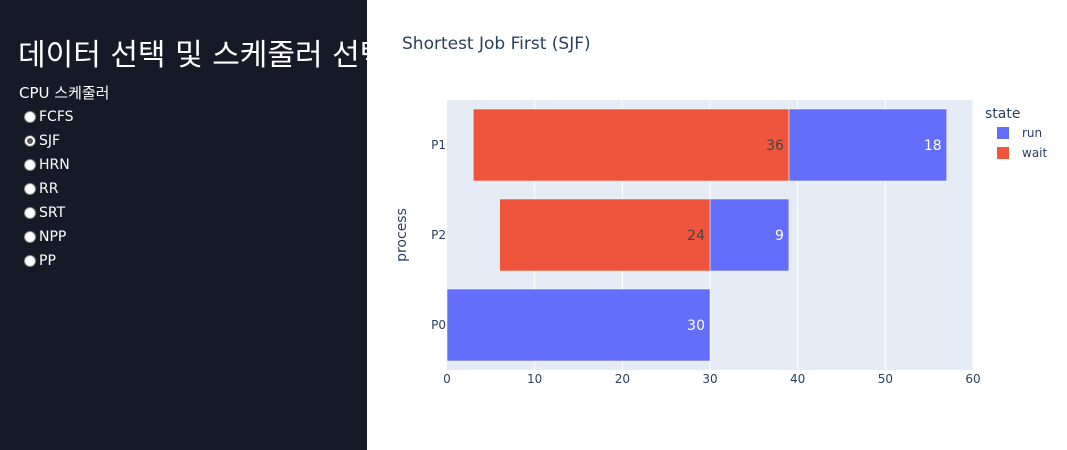 The image size is (1067, 450). Describe the element at coordinates (447, 379) in the screenshot. I see `x-tick-label: 0` at that location.